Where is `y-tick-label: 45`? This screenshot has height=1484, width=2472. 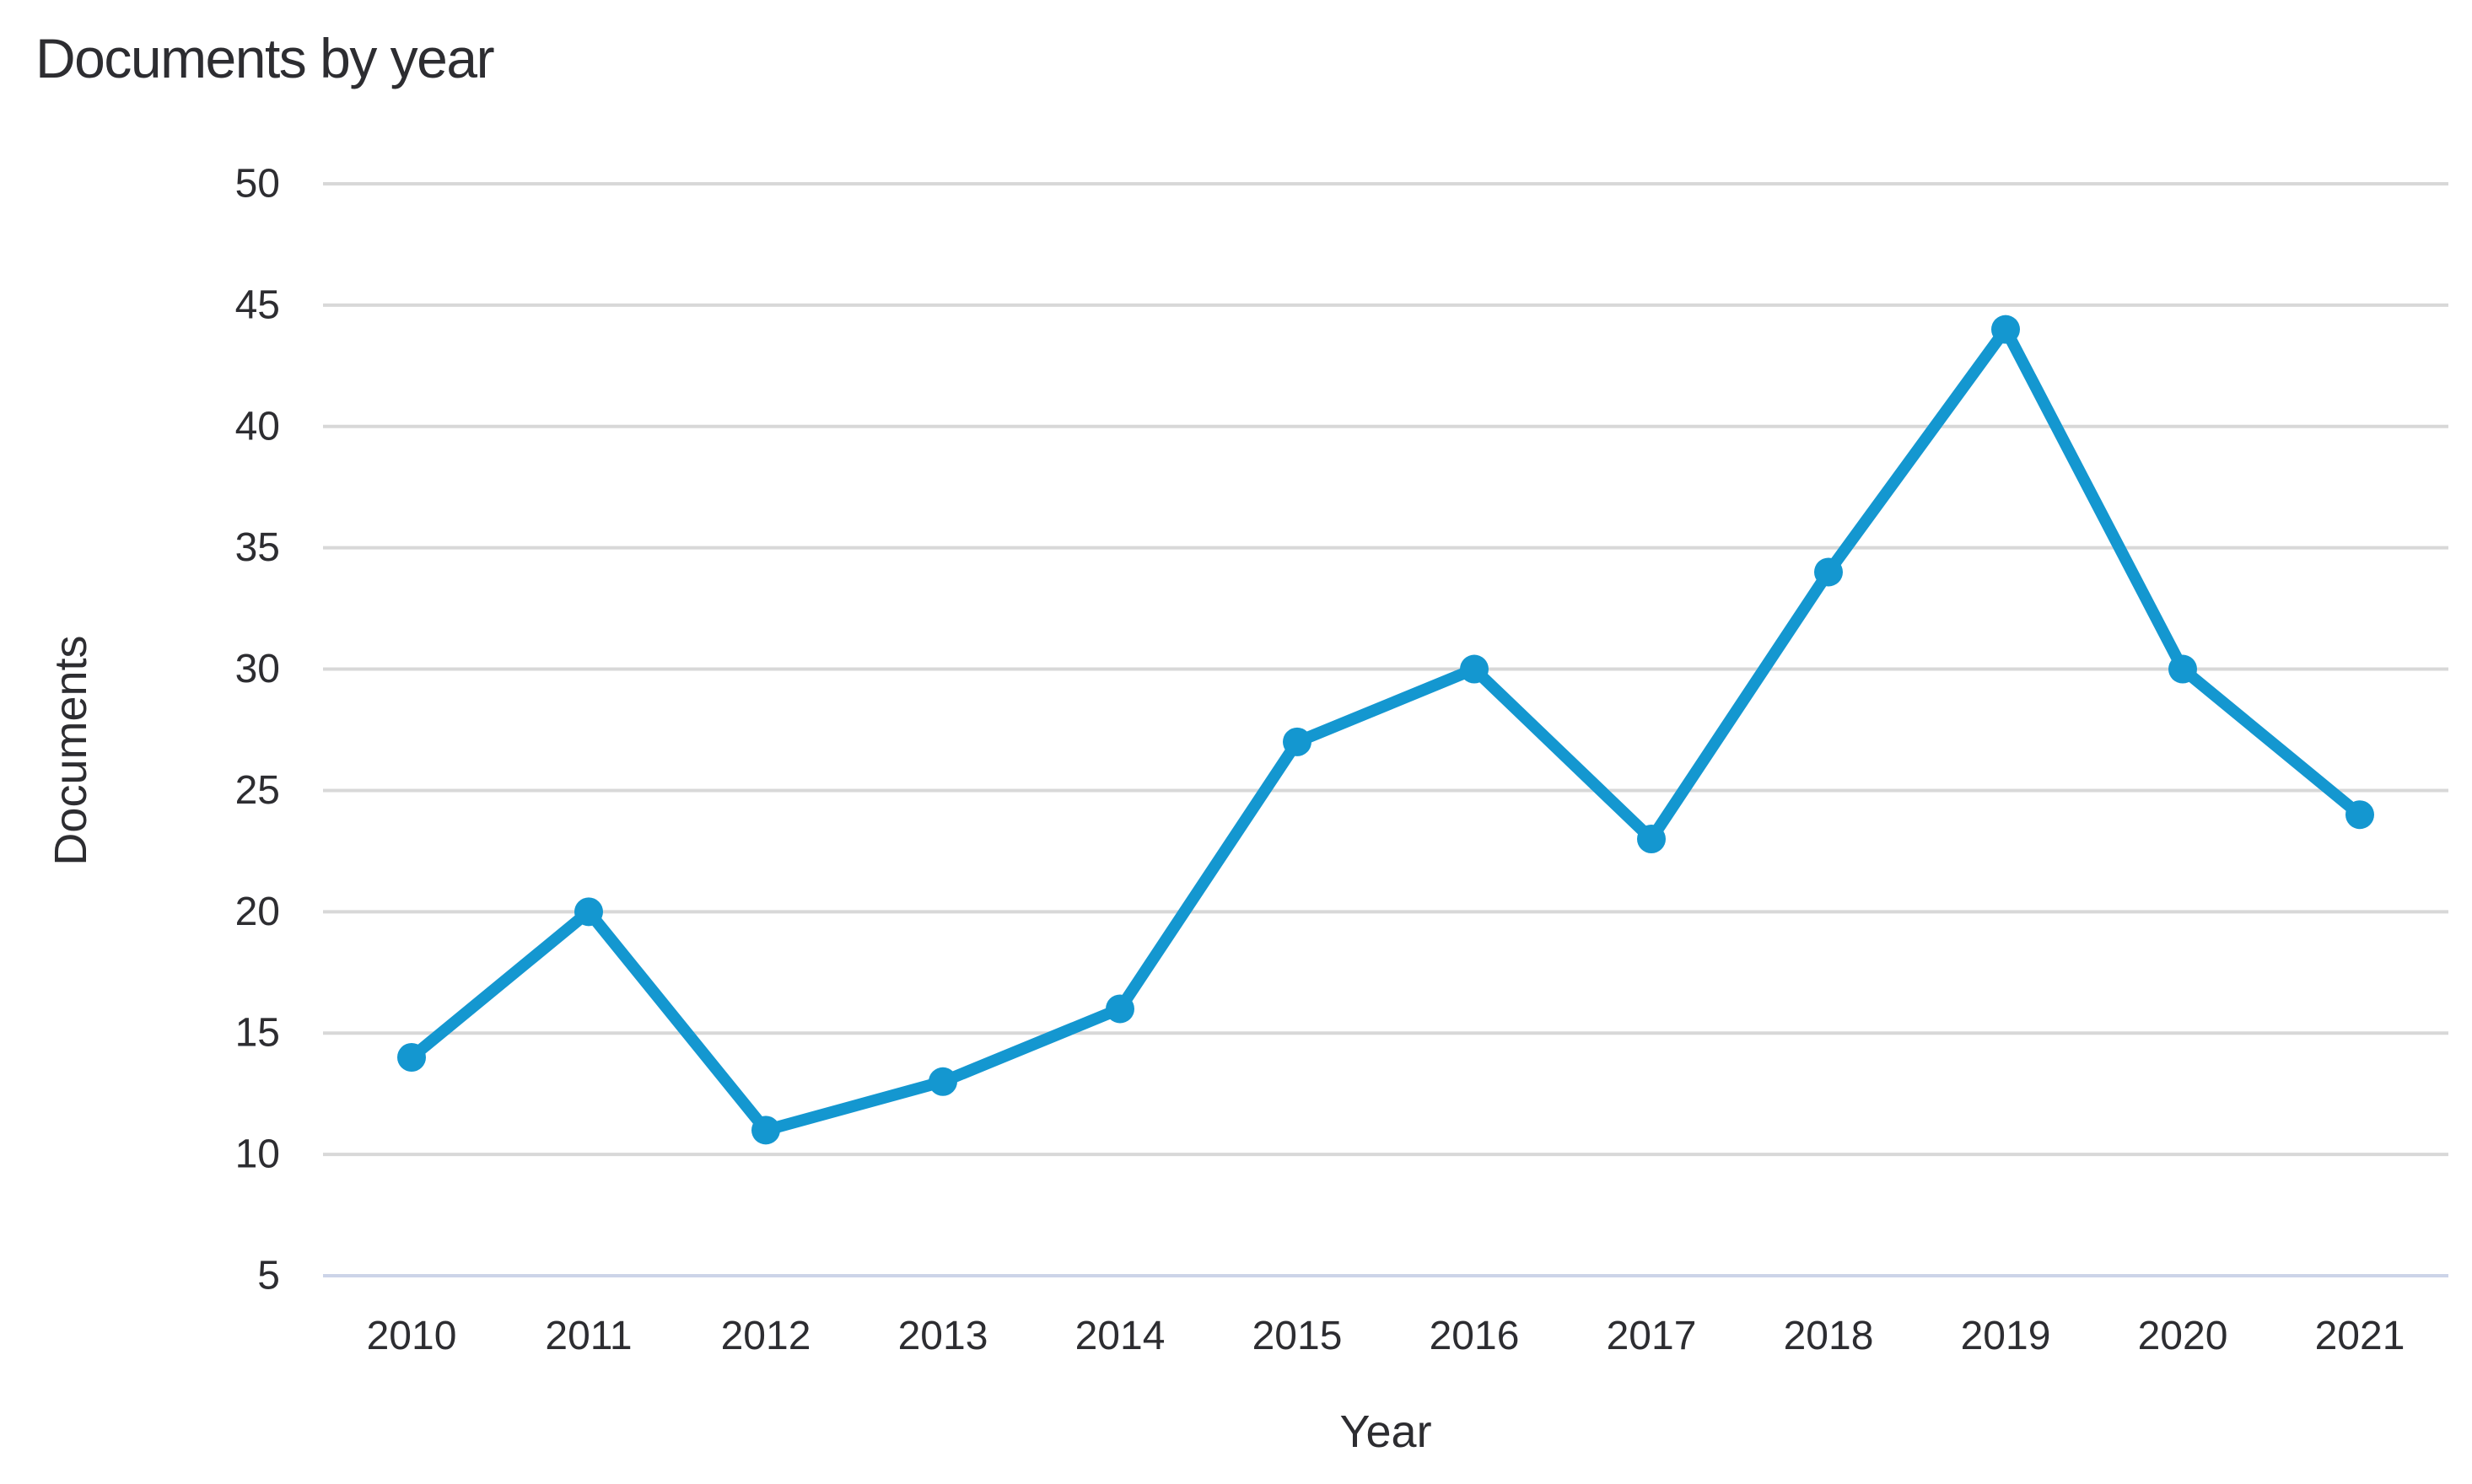
y-tick-label: 45 is located at coordinates (257, 304).